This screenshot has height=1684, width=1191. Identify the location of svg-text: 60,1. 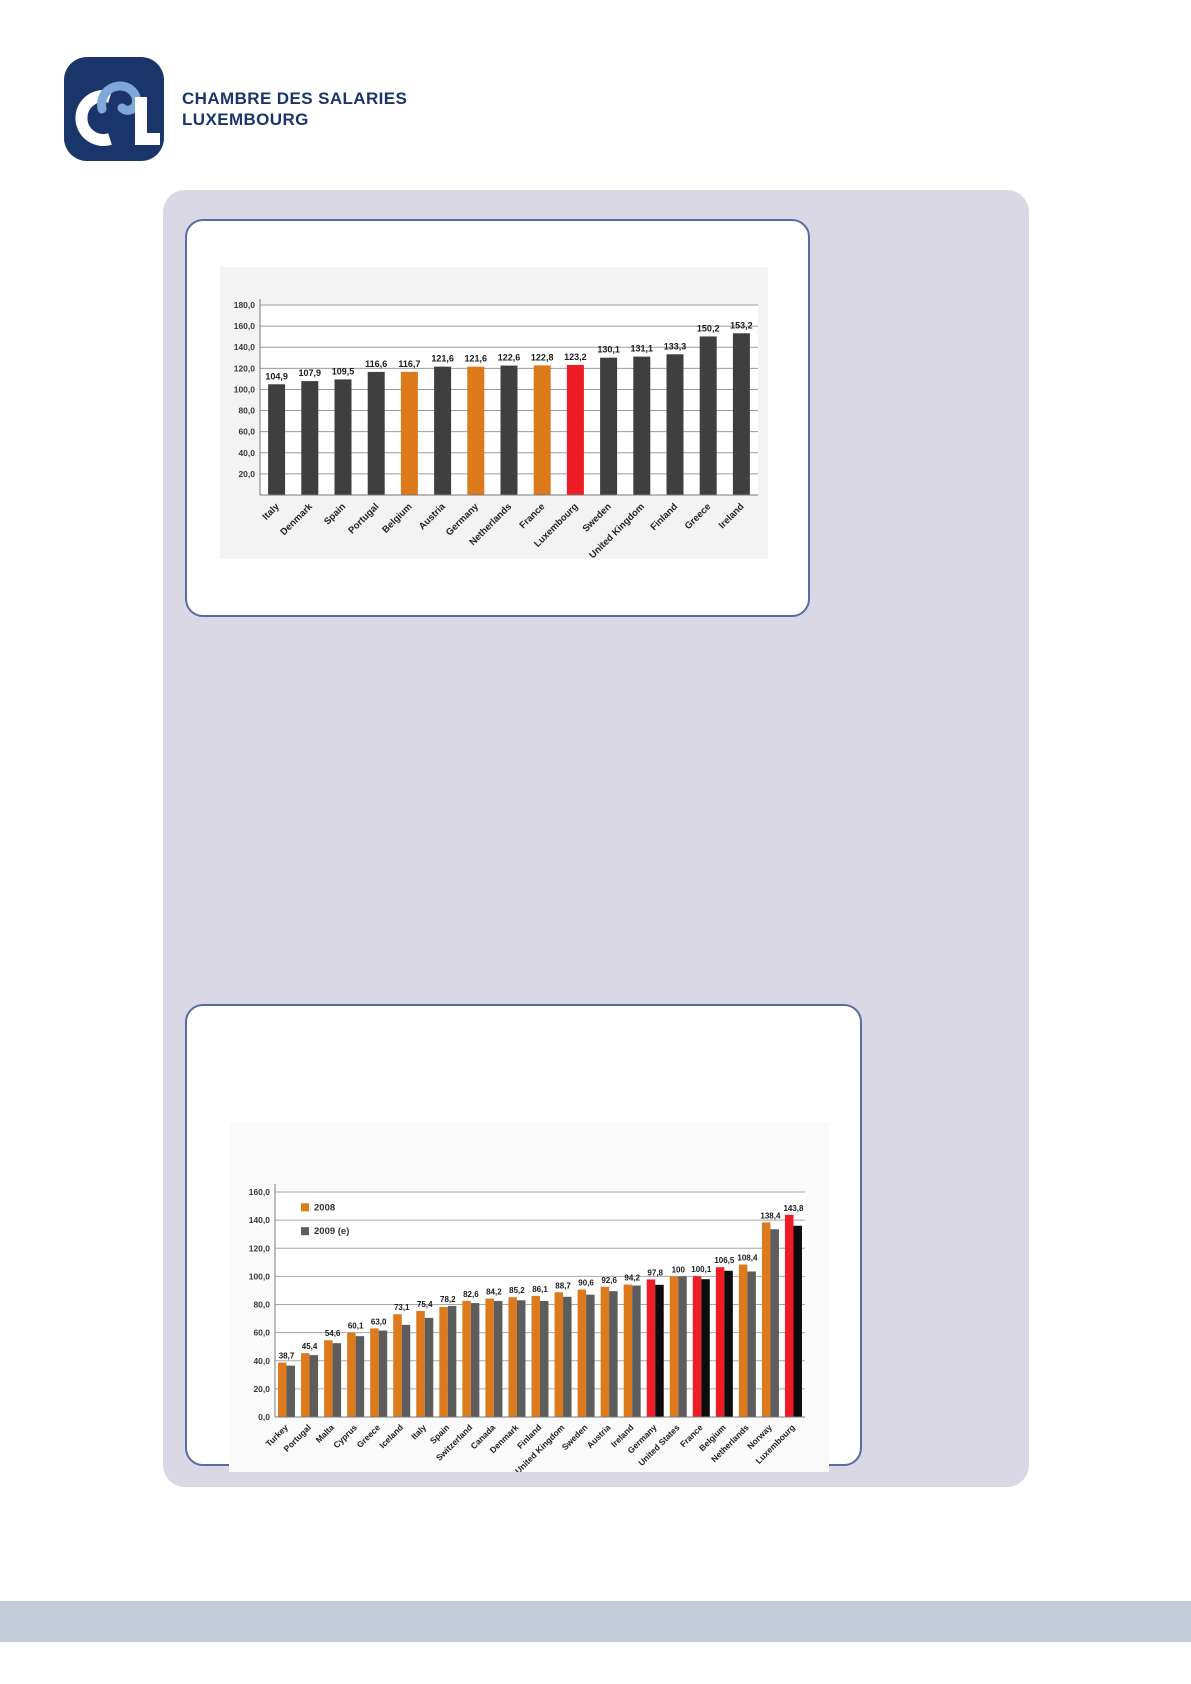
(356, 1325).